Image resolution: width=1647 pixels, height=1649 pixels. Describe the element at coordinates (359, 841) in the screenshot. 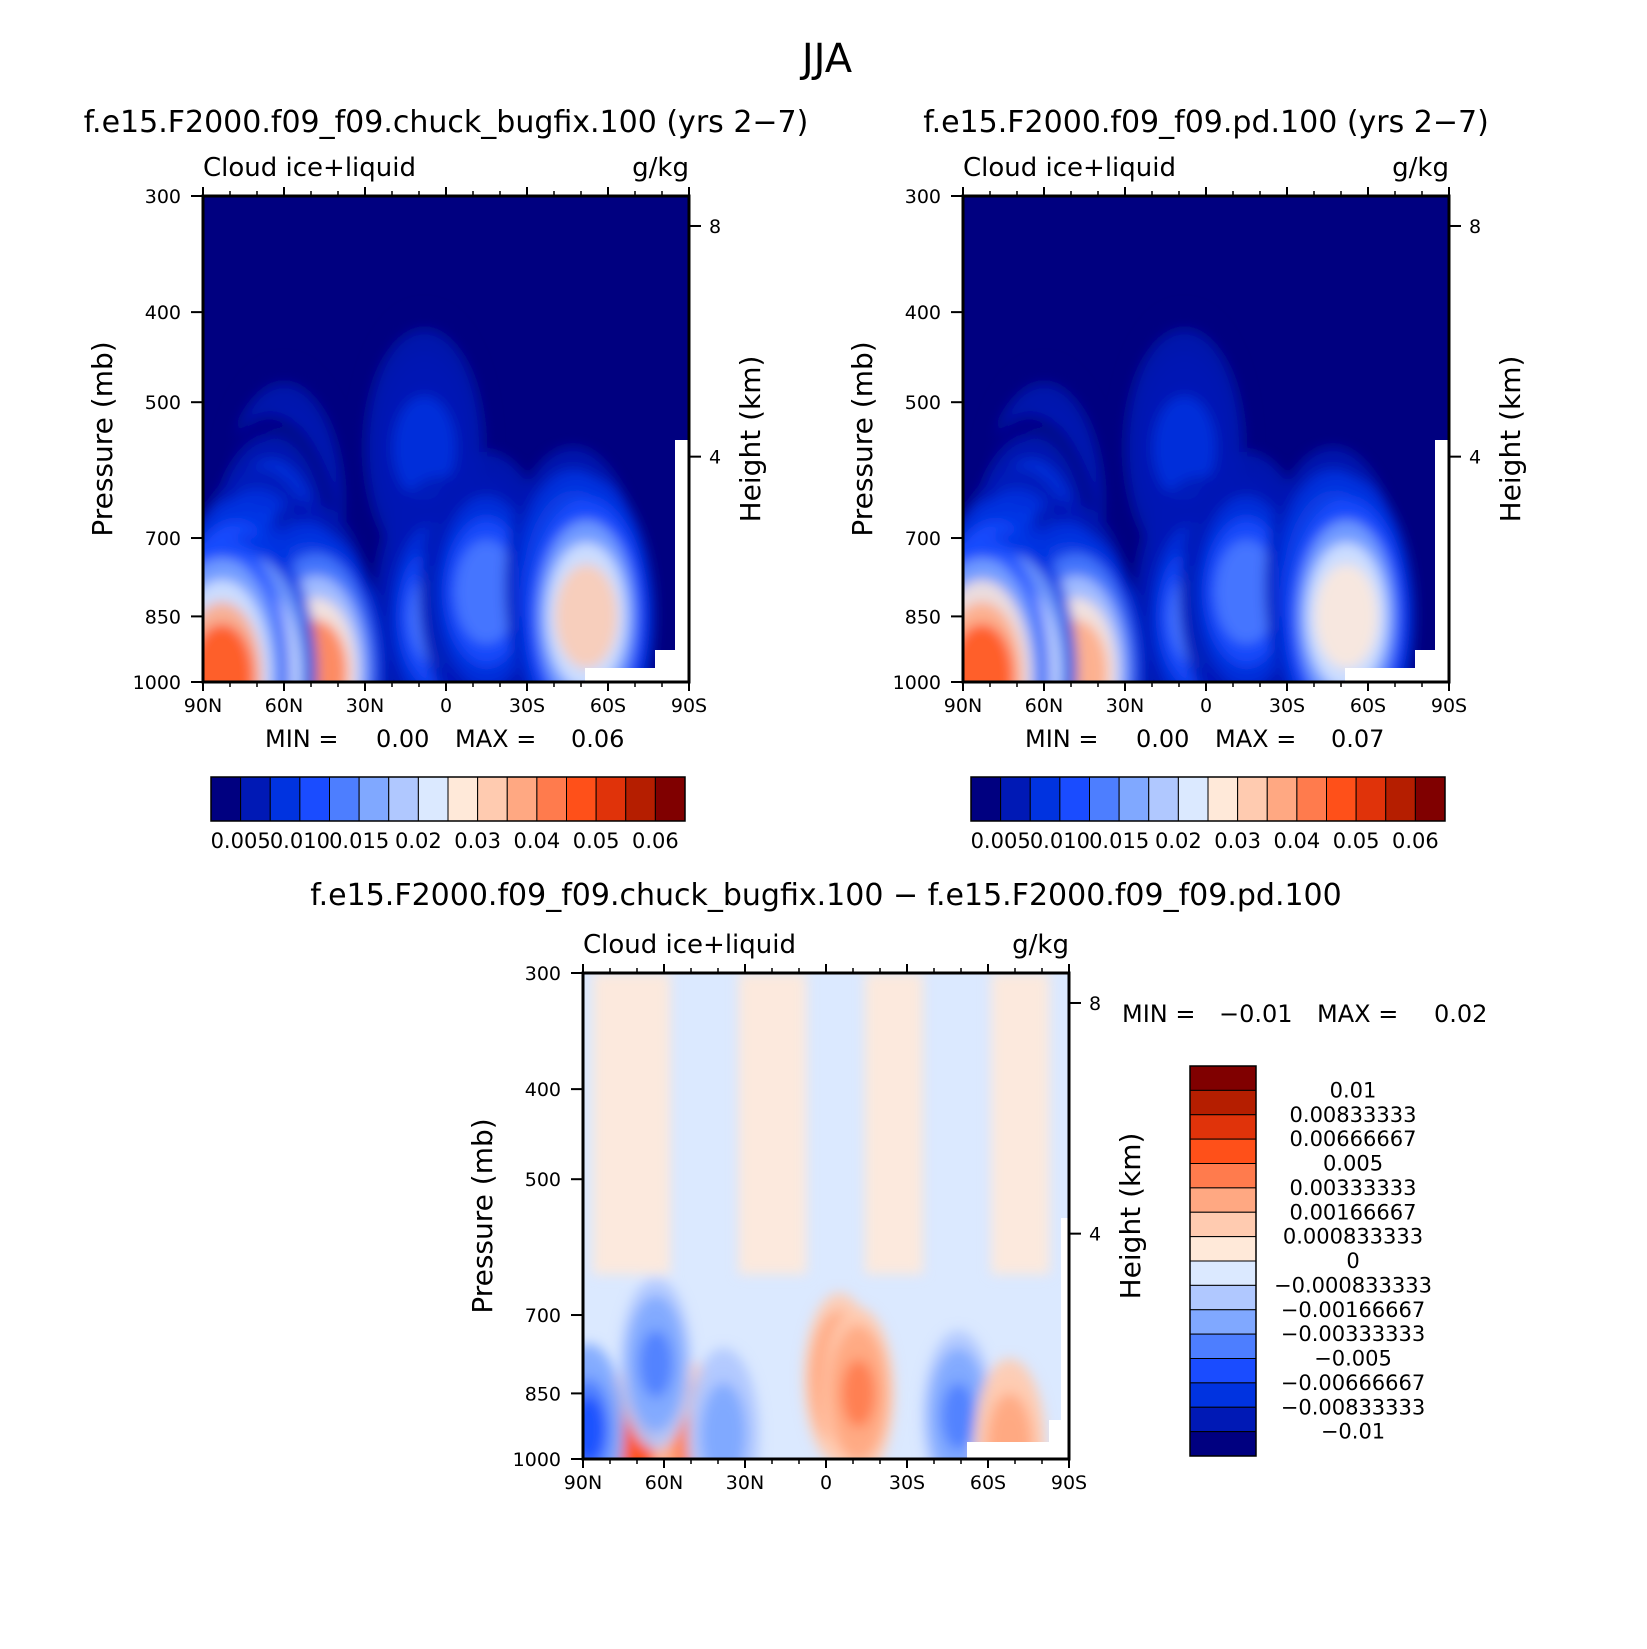

I see `panel-a-colorbar-label: 0.015` at that location.